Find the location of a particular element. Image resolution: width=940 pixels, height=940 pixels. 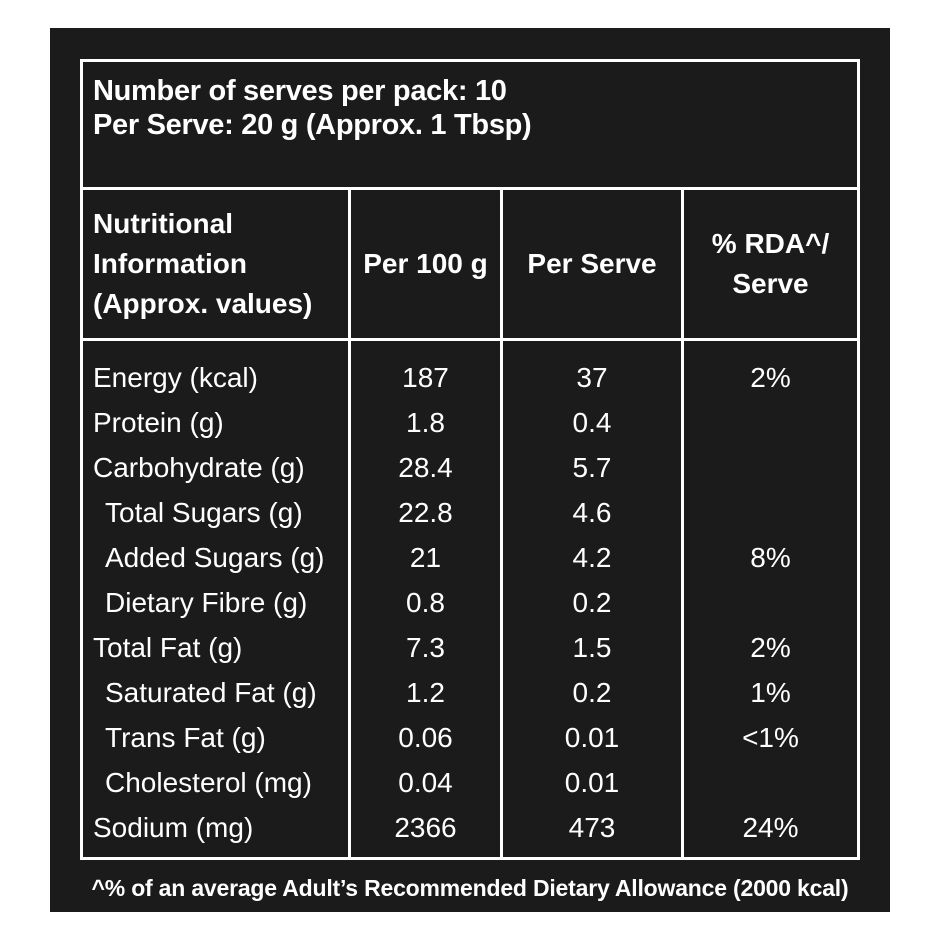

per-100g-value: 2366 is located at coordinates (425, 827).